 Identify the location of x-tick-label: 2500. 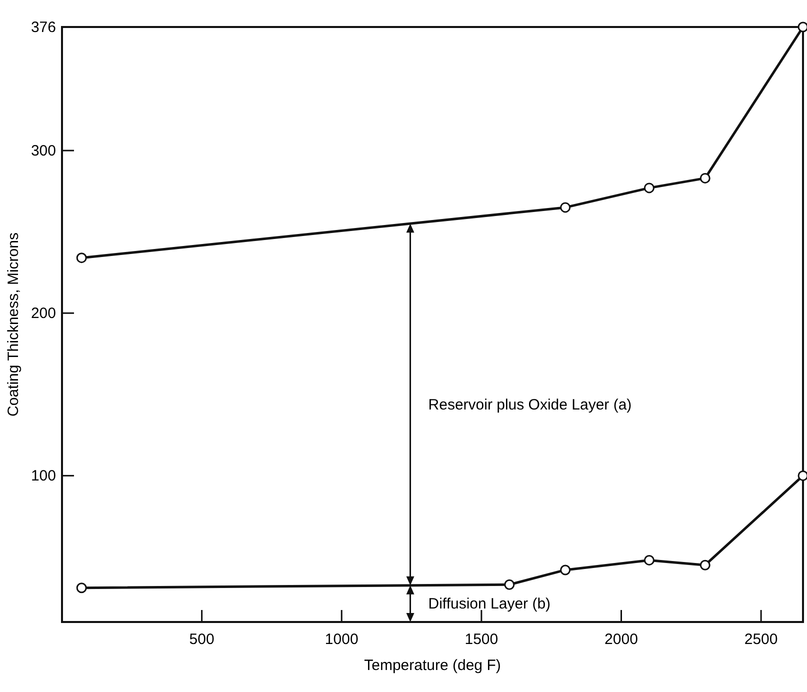
(761, 639).